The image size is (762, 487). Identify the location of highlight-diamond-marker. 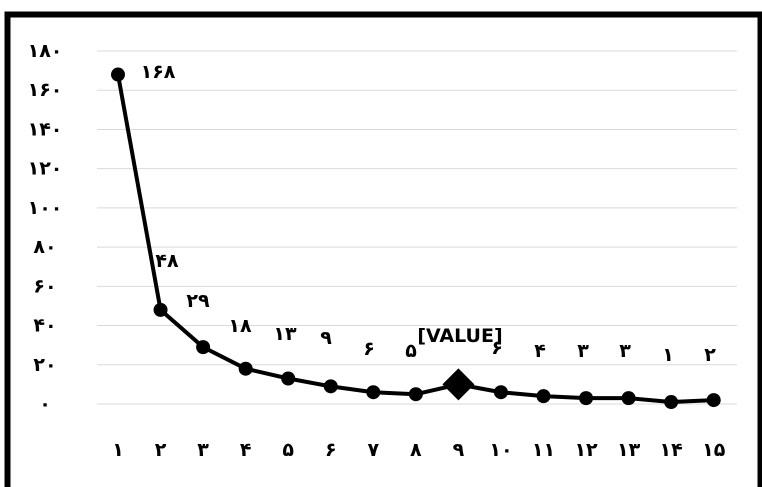
(458, 384).